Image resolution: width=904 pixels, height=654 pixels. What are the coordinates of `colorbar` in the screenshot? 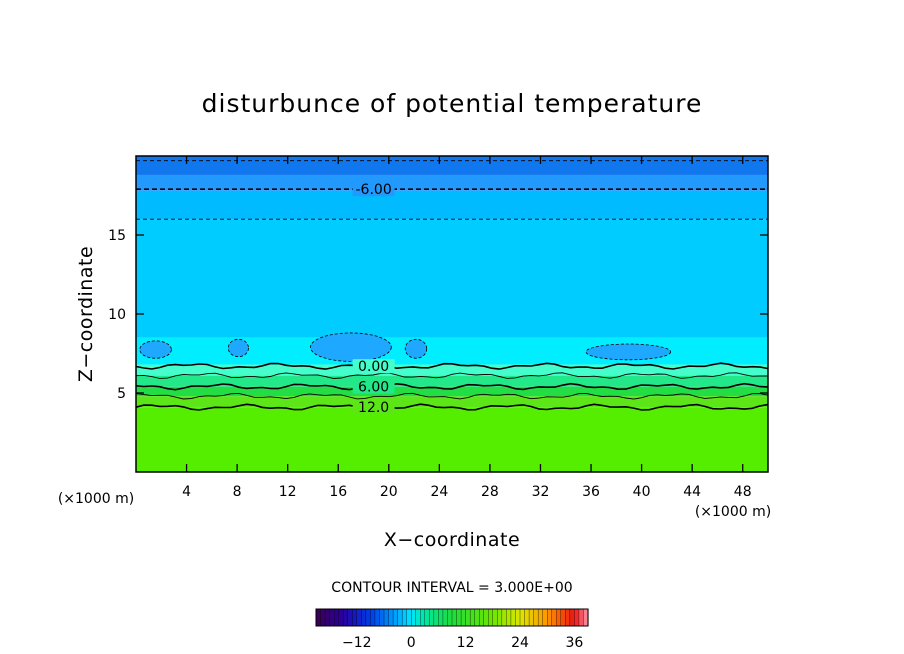 It's located at (452, 617).